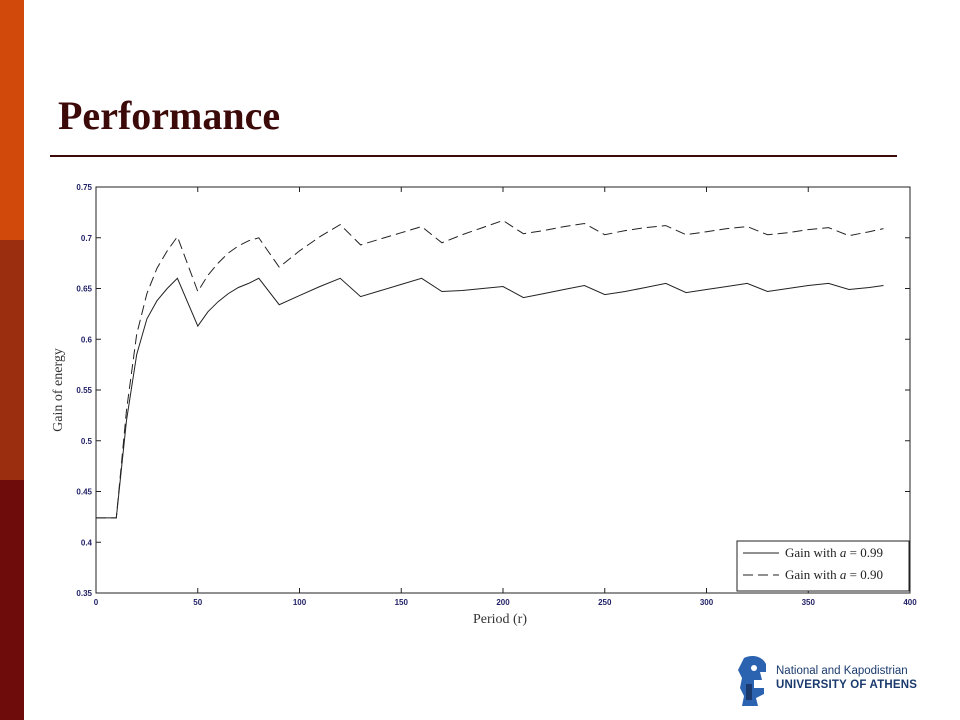  I want to click on x-tick-label: 300, so click(707, 602).